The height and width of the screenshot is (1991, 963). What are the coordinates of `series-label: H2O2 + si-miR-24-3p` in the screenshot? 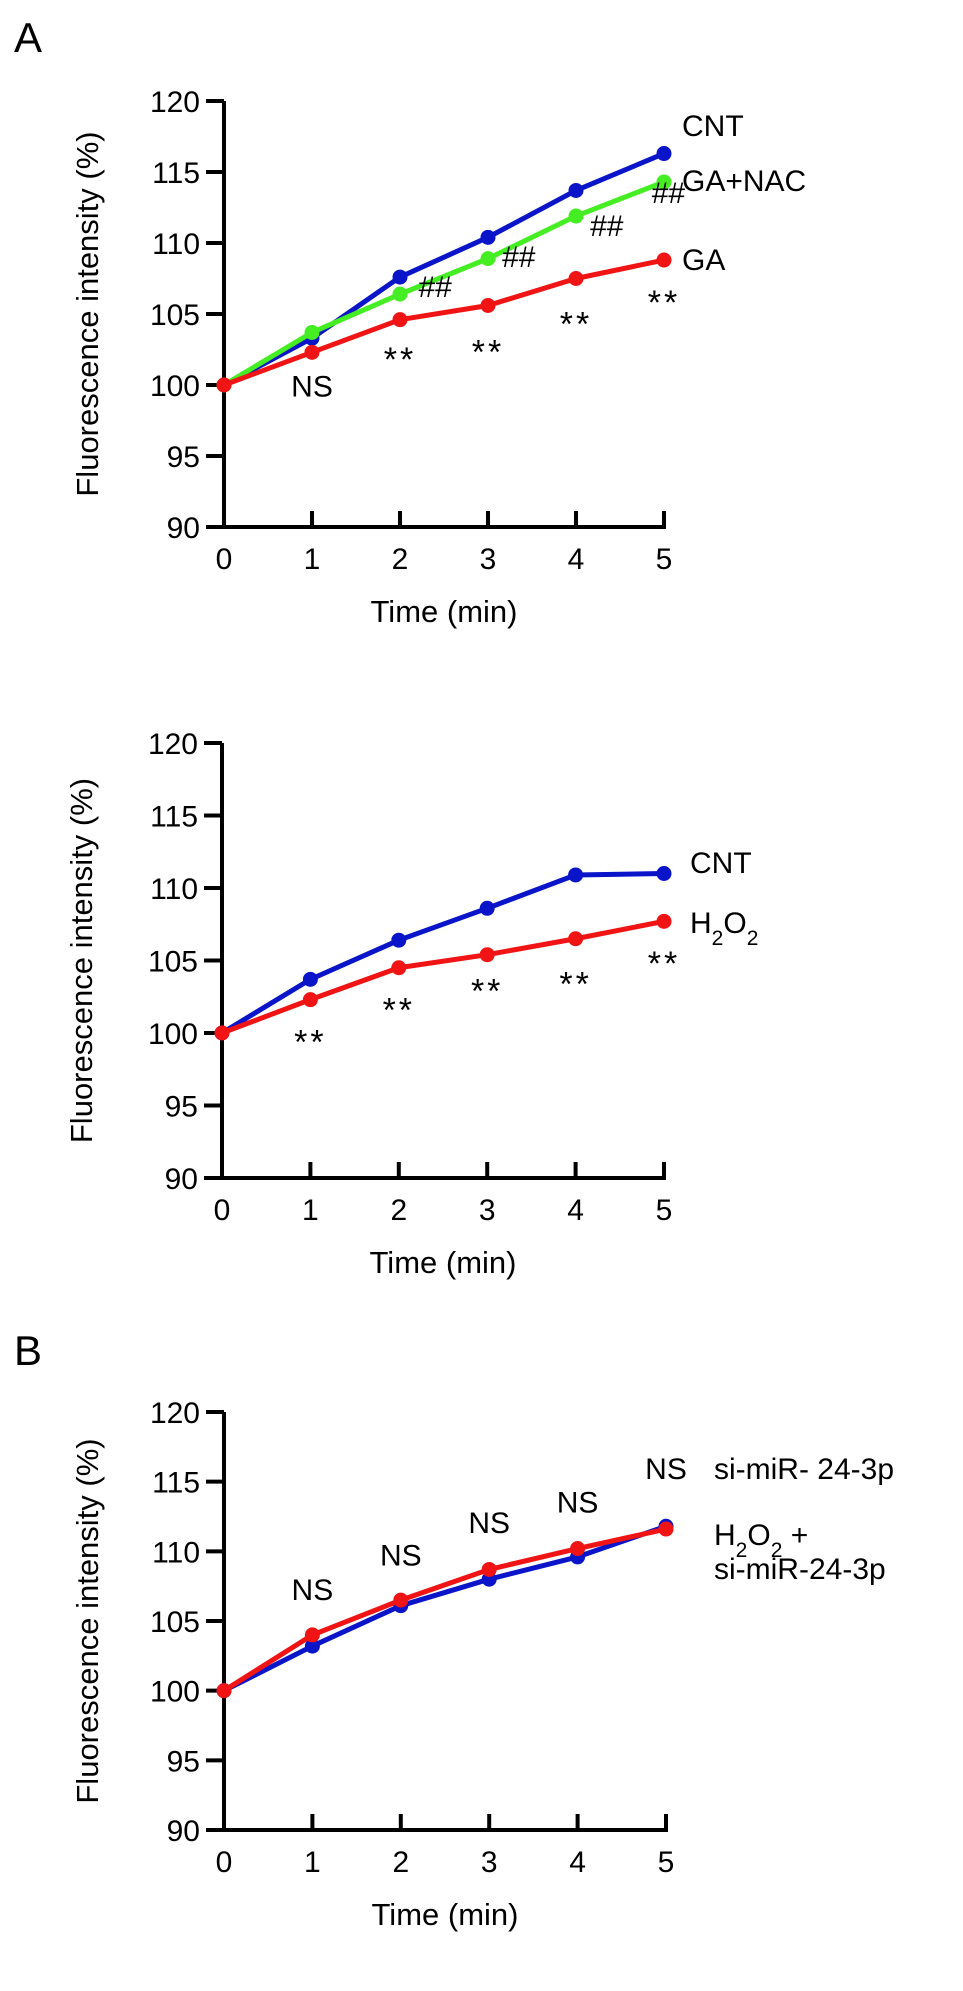 It's located at (800, 1552).